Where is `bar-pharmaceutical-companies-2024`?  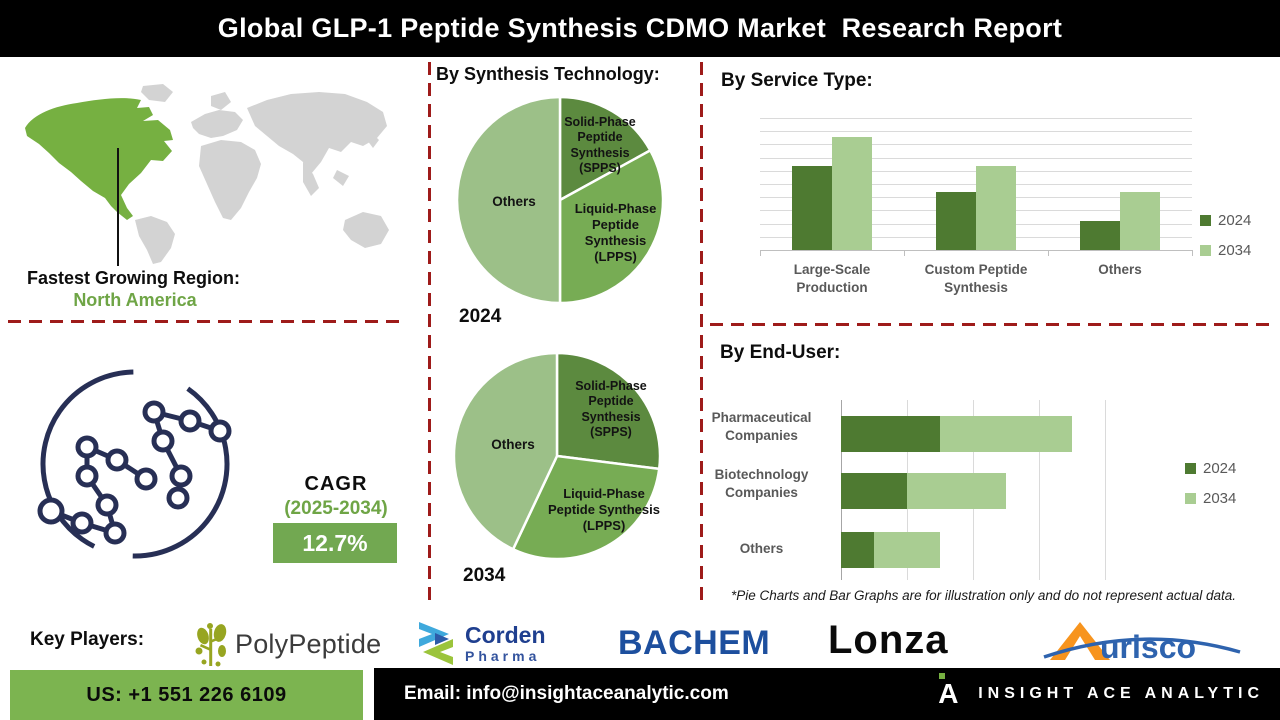
bar-pharmaceutical-companies-2024 is located at coordinates (890, 434).